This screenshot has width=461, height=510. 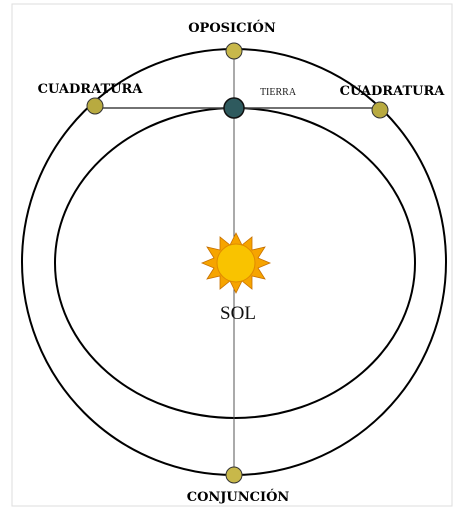 What do you see at coordinates (238, 496) in the screenshot?
I see `label-conjunction: CONJUNCIÓN` at bounding box center [238, 496].